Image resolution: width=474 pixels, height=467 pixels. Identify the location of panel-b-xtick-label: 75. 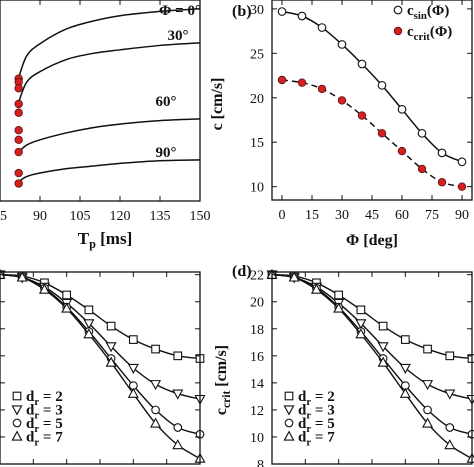
(432, 215).